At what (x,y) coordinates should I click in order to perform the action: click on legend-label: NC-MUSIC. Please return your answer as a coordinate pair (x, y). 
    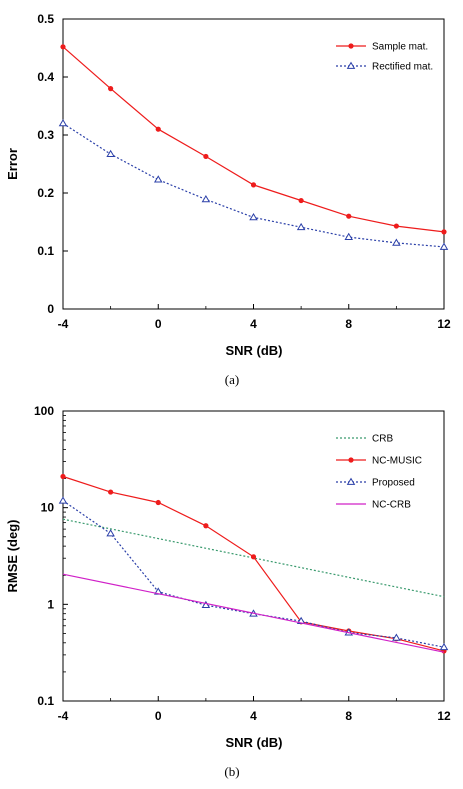
    Looking at the image, I should click on (397, 461).